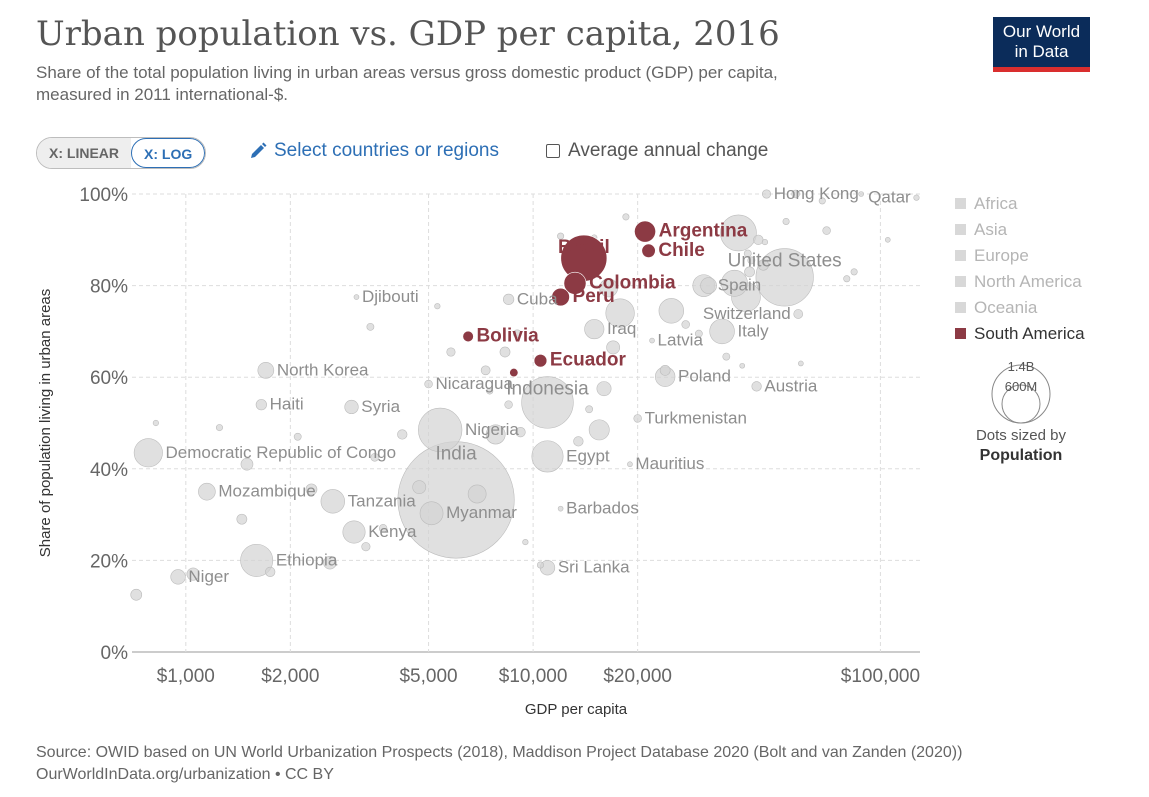  Describe the element at coordinates (594, 329) in the screenshot. I see `point-iraq` at that location.